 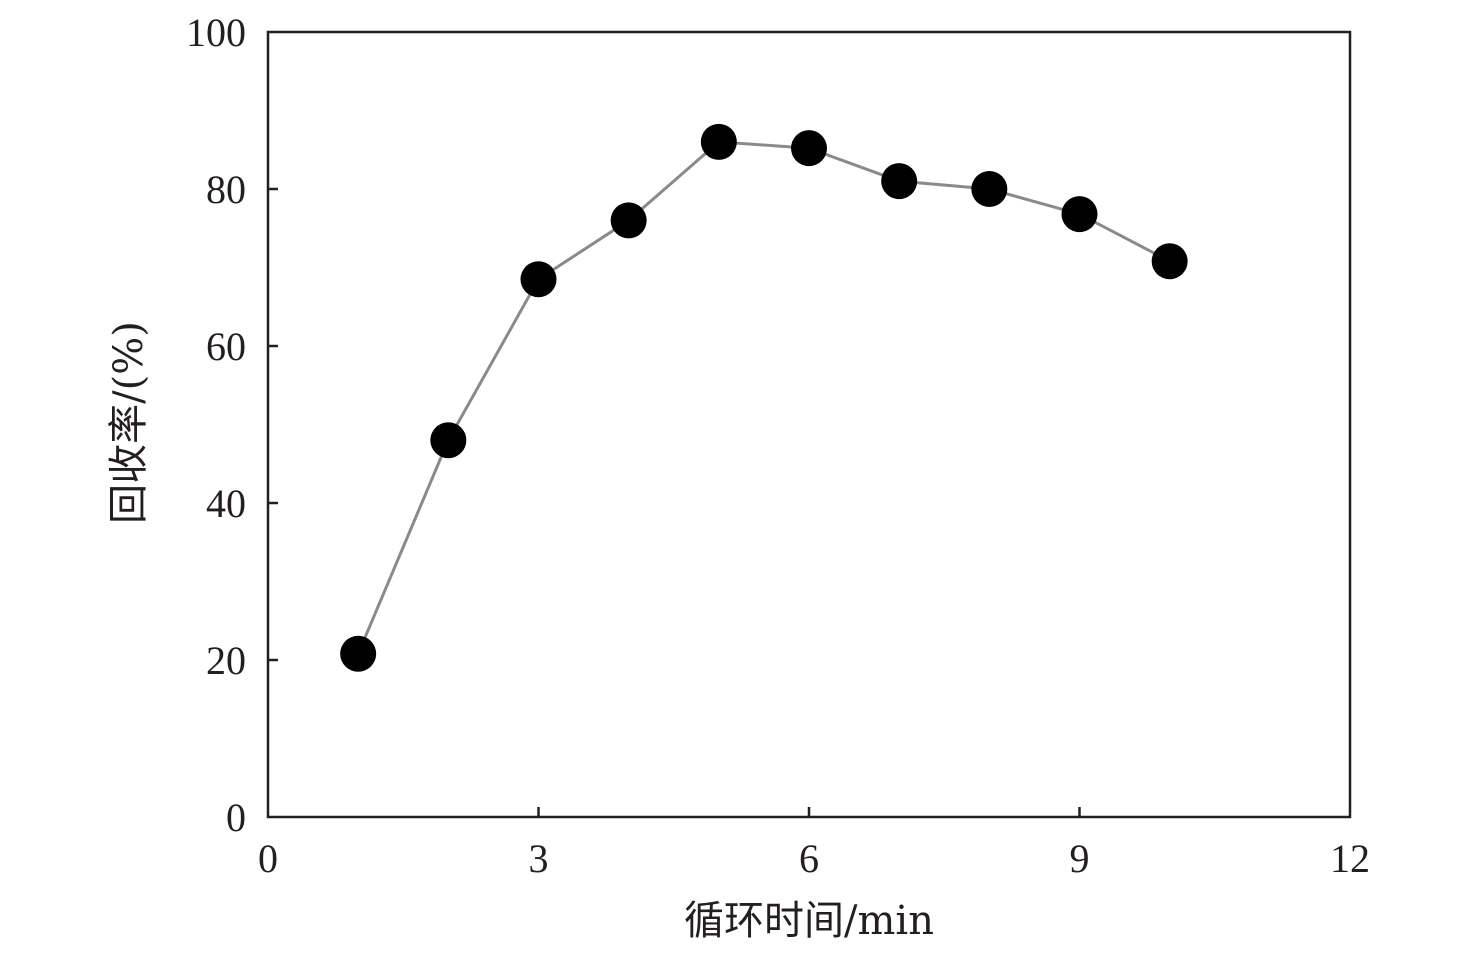 I want to click on x-axis-ticks: 0 3 6 9 12, so click(x=814, y=844).